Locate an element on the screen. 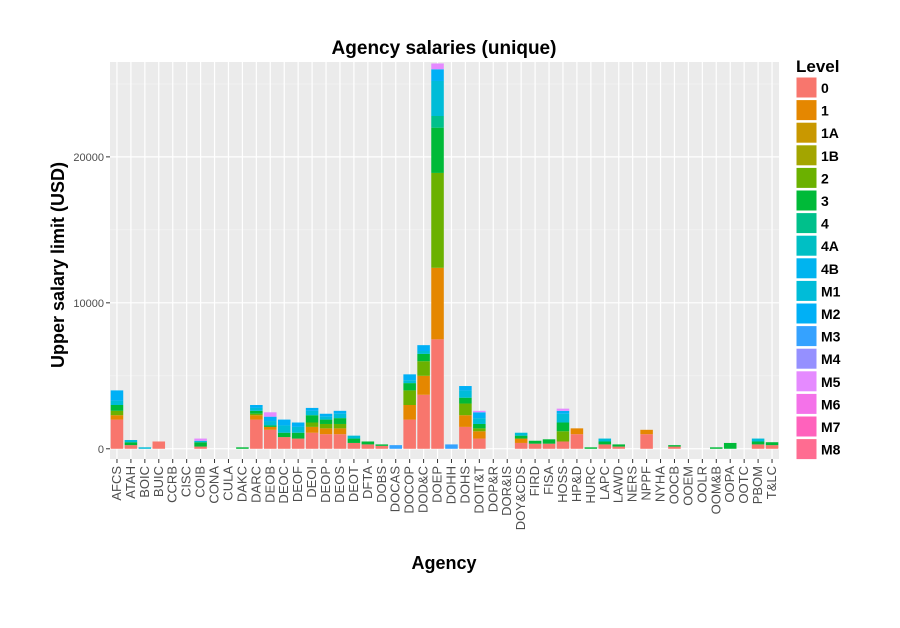 The width and height of the screenshot is (900, 628). y-tick-label: 20000 is located at coordinates (88, 158).